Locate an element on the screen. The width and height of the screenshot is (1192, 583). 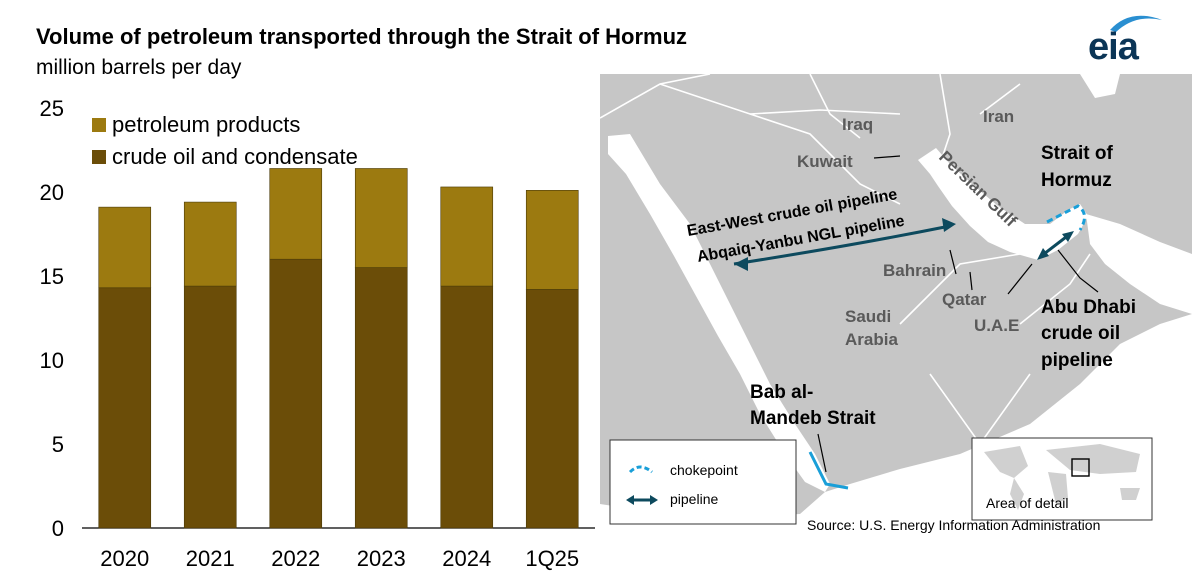
label-abu-dhabi-1: Abu Dhabi is located at coordinates (1088, 307).